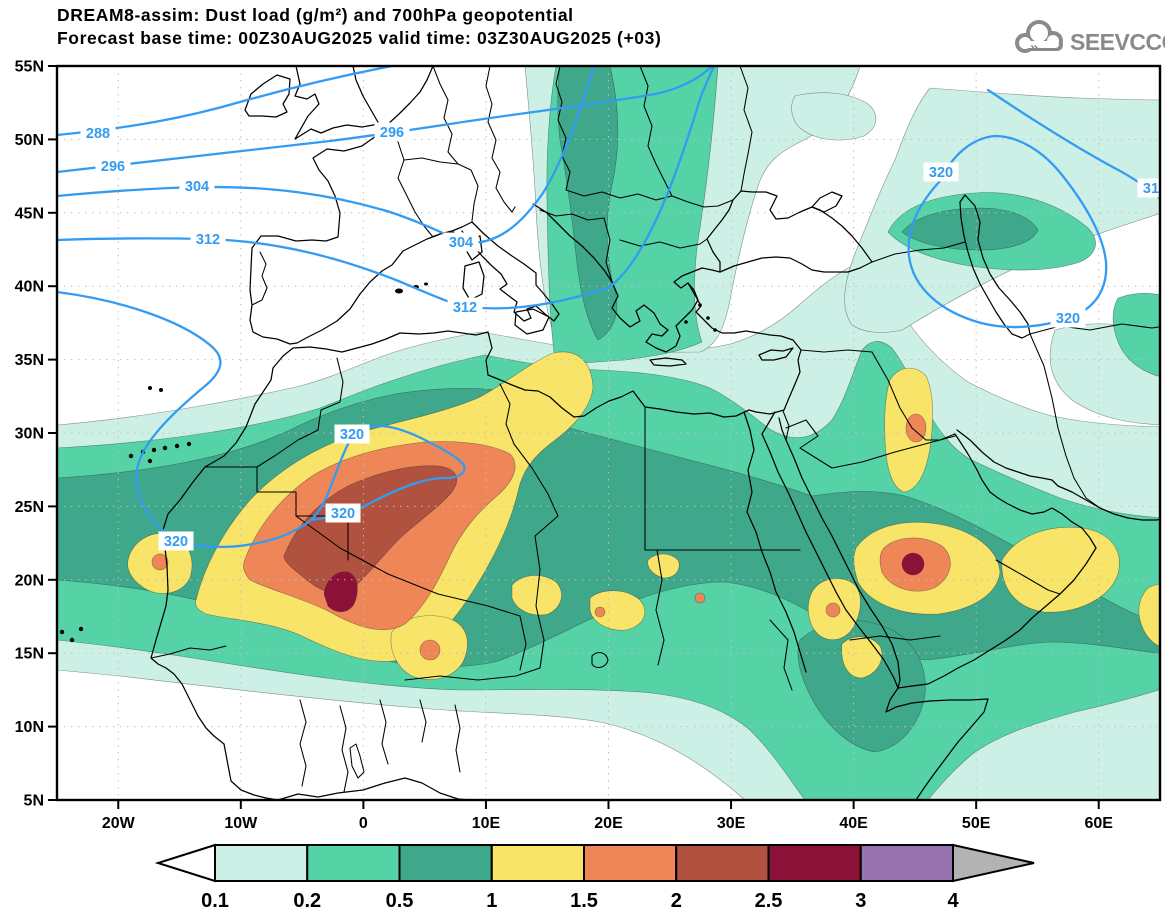 This screenshot has width=1165, height=907. What do you see at coordinates (937, 743) in the screenshot?
I see `coastline-horn-of-africa` at bounding box center [937, 743].